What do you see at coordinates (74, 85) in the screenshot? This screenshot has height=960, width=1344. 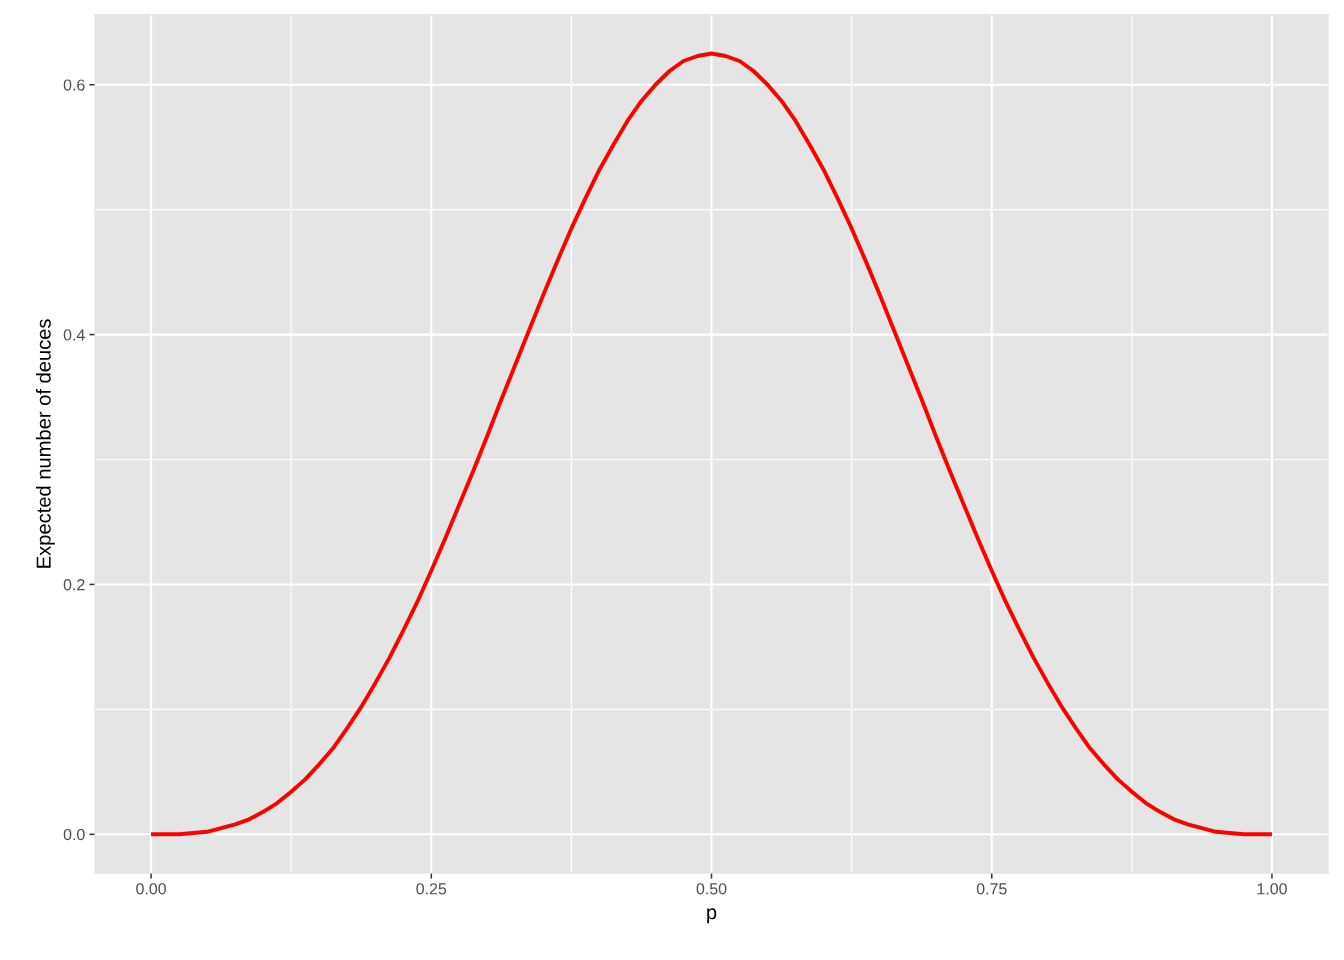 I see `y-tick-label: 0.6` at bounding box center [74, 85].